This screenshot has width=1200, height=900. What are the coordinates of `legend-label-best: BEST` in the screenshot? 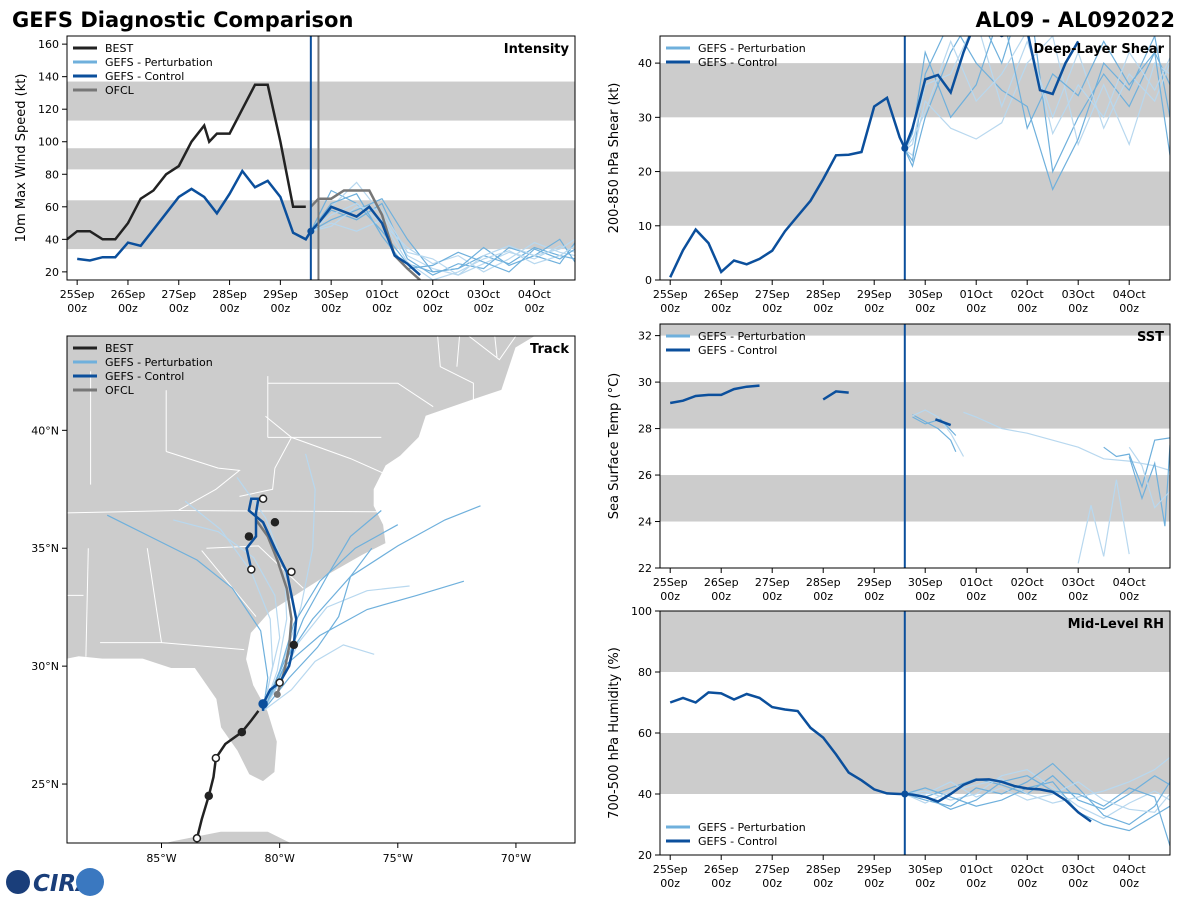 It's located at (119, 348).